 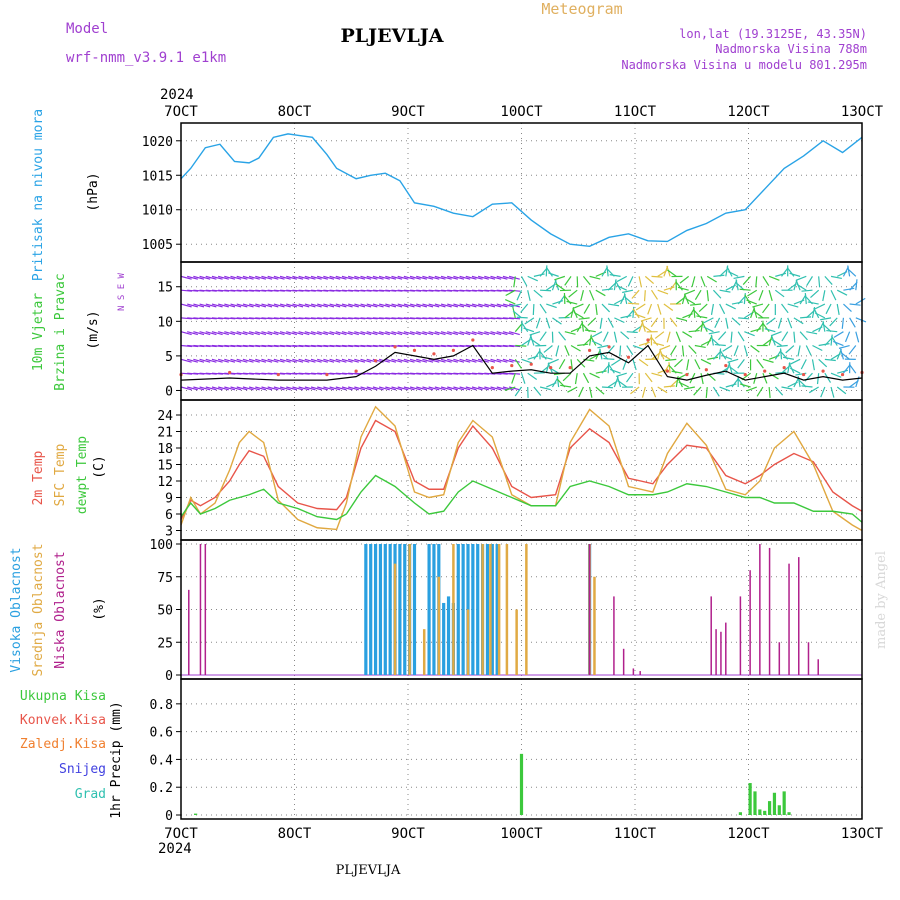 I want to click on precip-bar, so click(x=789, y=813).